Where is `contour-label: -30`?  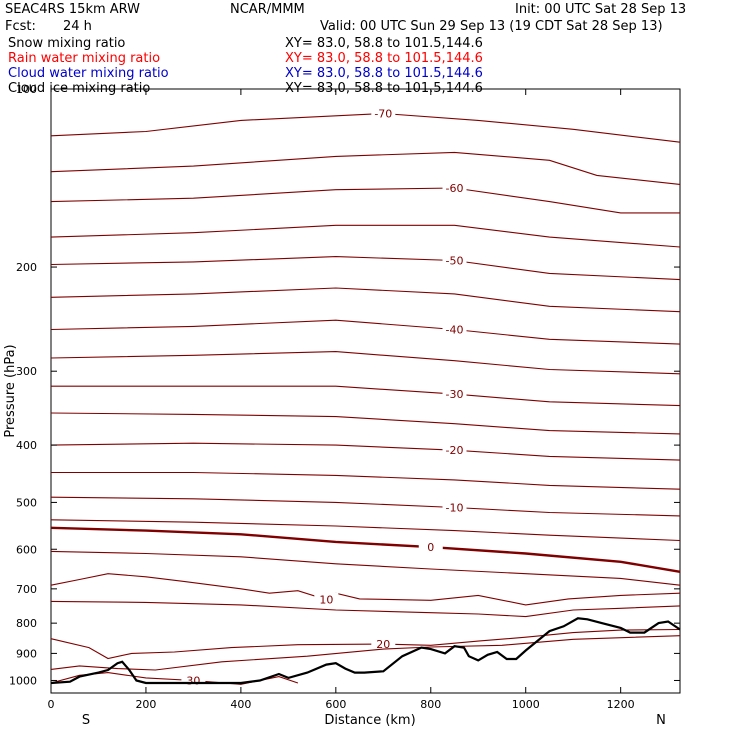 contour-label: -30 is located at coordinates (455, 394).